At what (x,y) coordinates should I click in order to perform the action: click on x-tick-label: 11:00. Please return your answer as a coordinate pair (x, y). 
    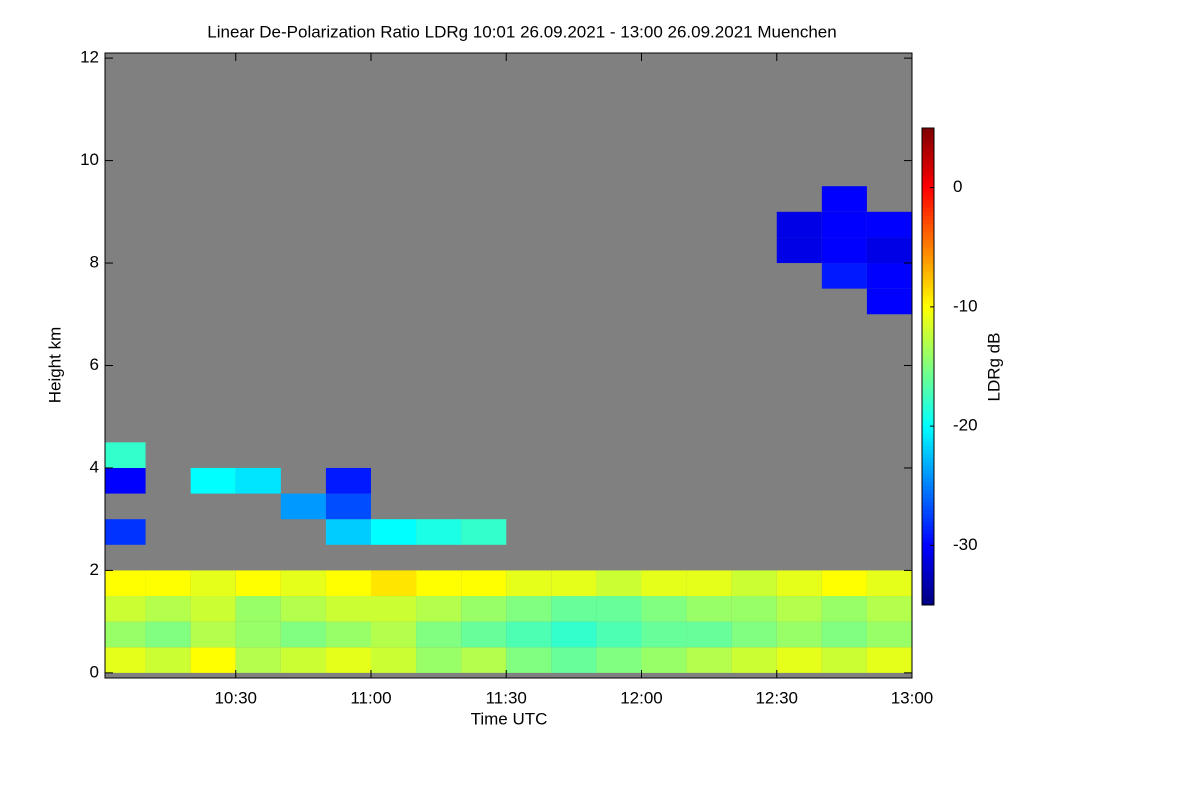
    Looking at the image, I should click on (370, 697).